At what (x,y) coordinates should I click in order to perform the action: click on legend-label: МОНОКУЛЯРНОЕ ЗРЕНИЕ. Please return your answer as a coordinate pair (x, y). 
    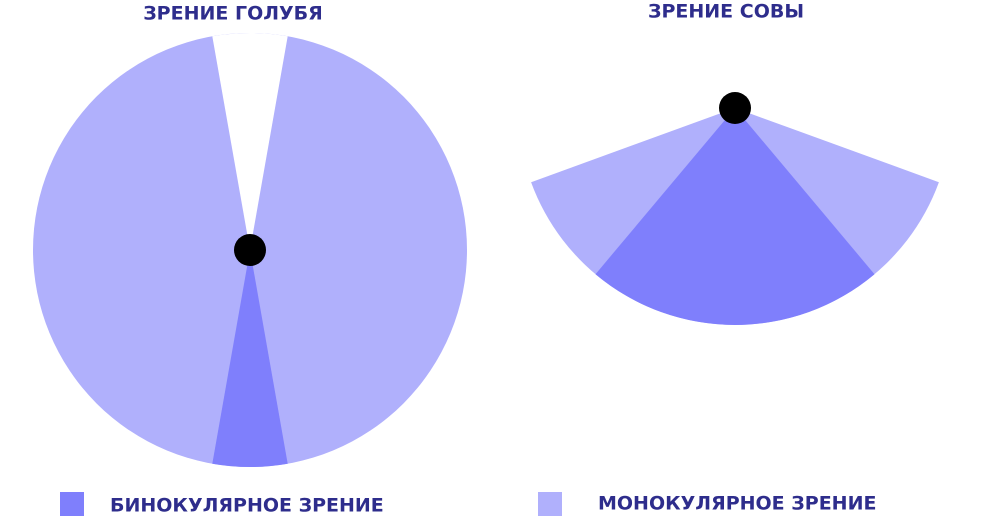
    Looking at the image, I should click on (737, 504).